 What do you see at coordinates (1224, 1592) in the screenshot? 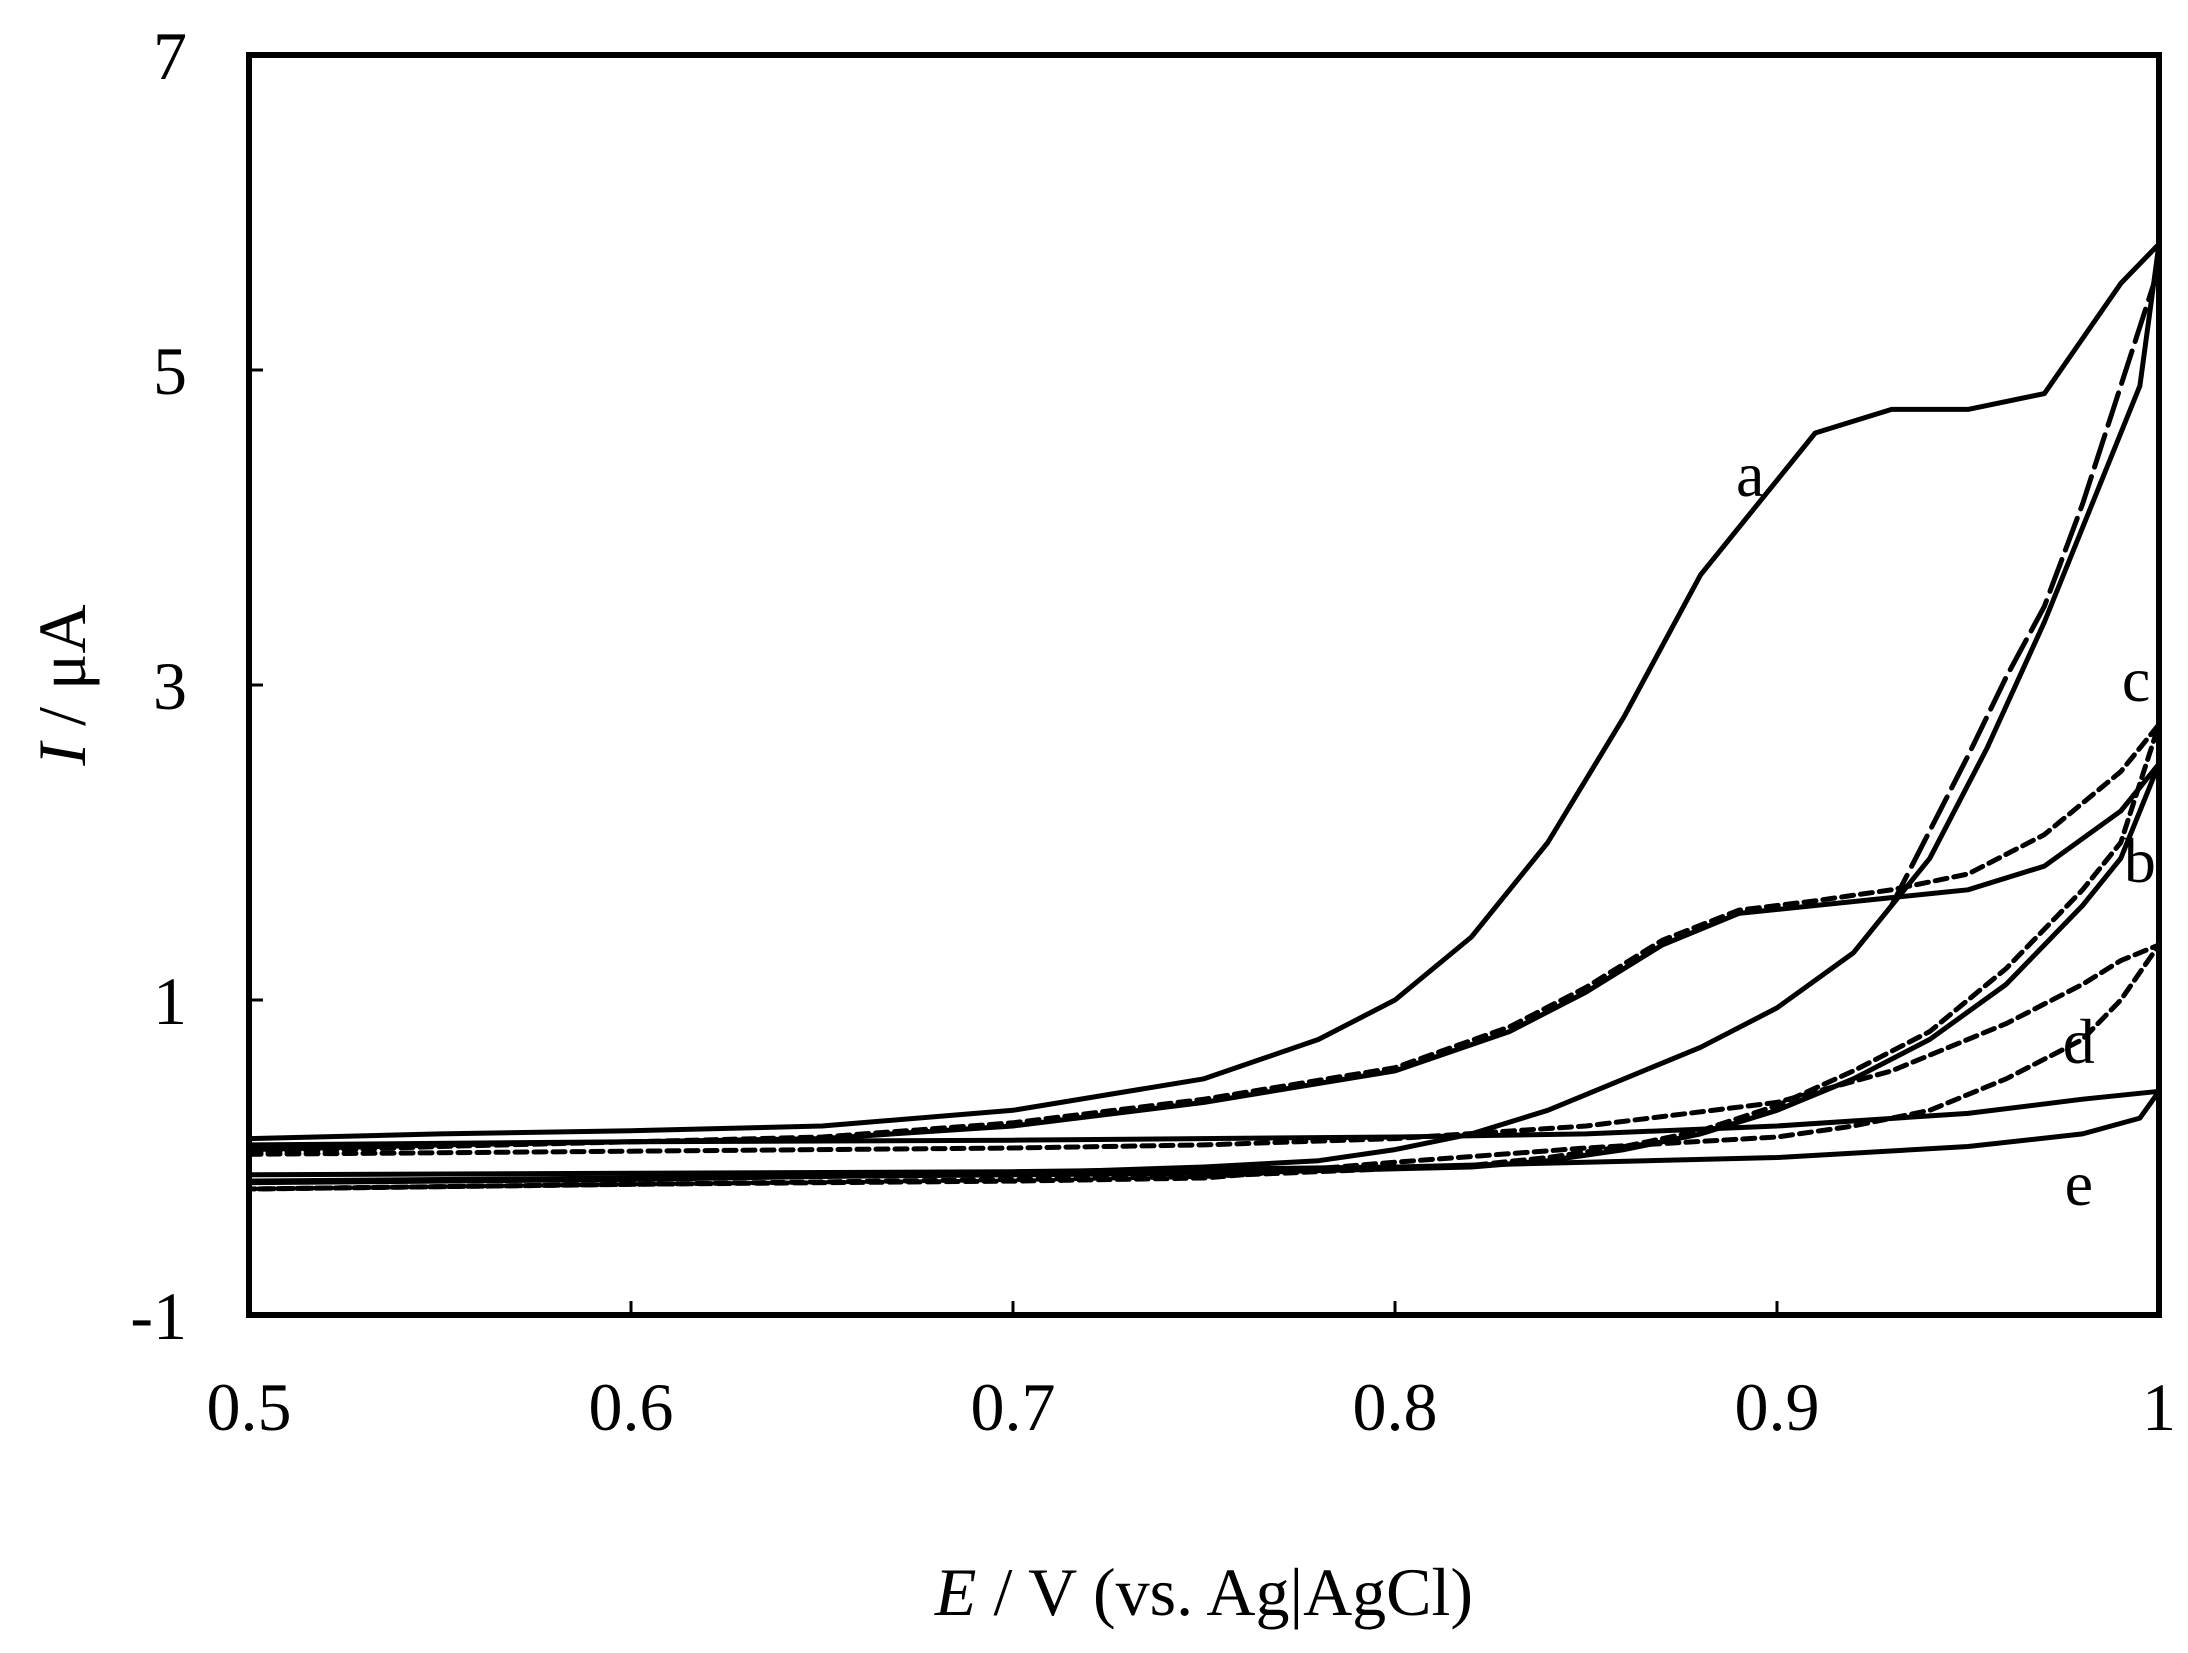
I see `x-axis-title-unit: / V (vs. Ag|AgCl)` at bounding box center [1224, 1592].